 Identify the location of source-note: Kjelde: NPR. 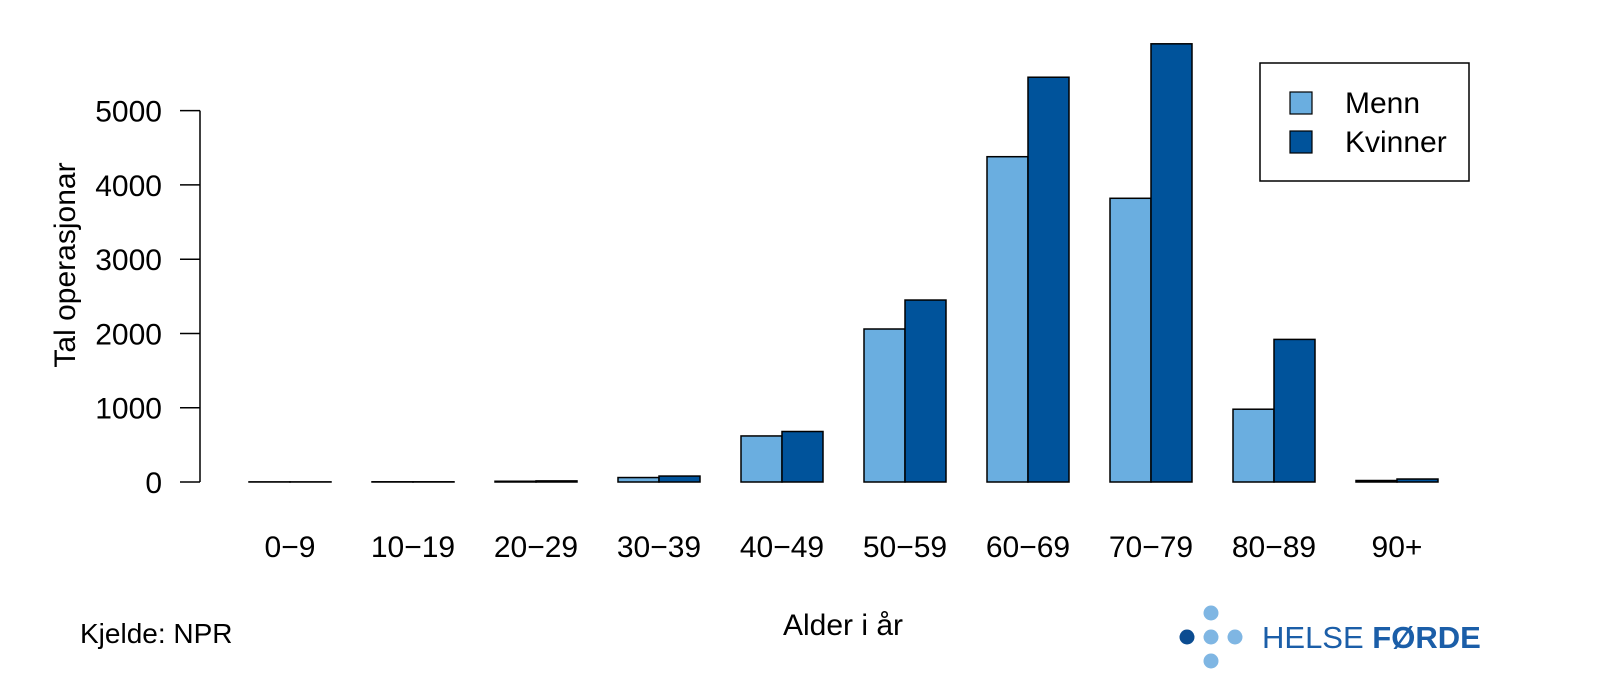
(156, 633).